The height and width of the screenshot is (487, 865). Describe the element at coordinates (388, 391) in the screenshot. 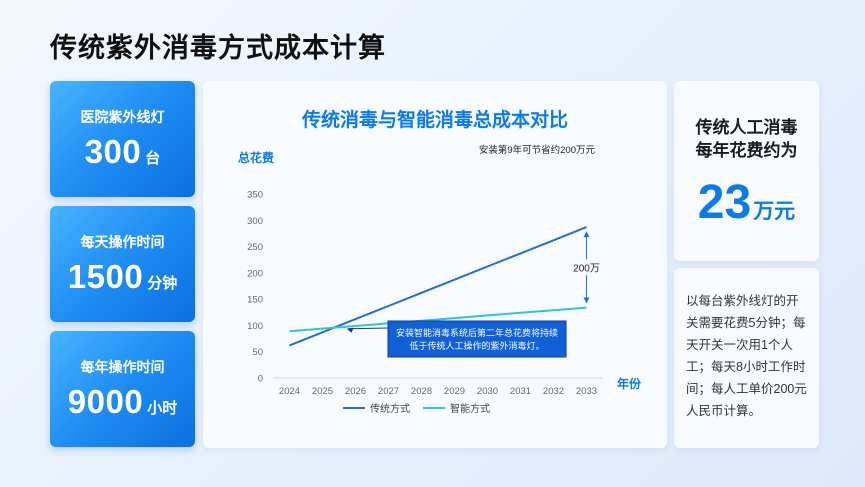

I see `x-tick-label: 2027` at that location.